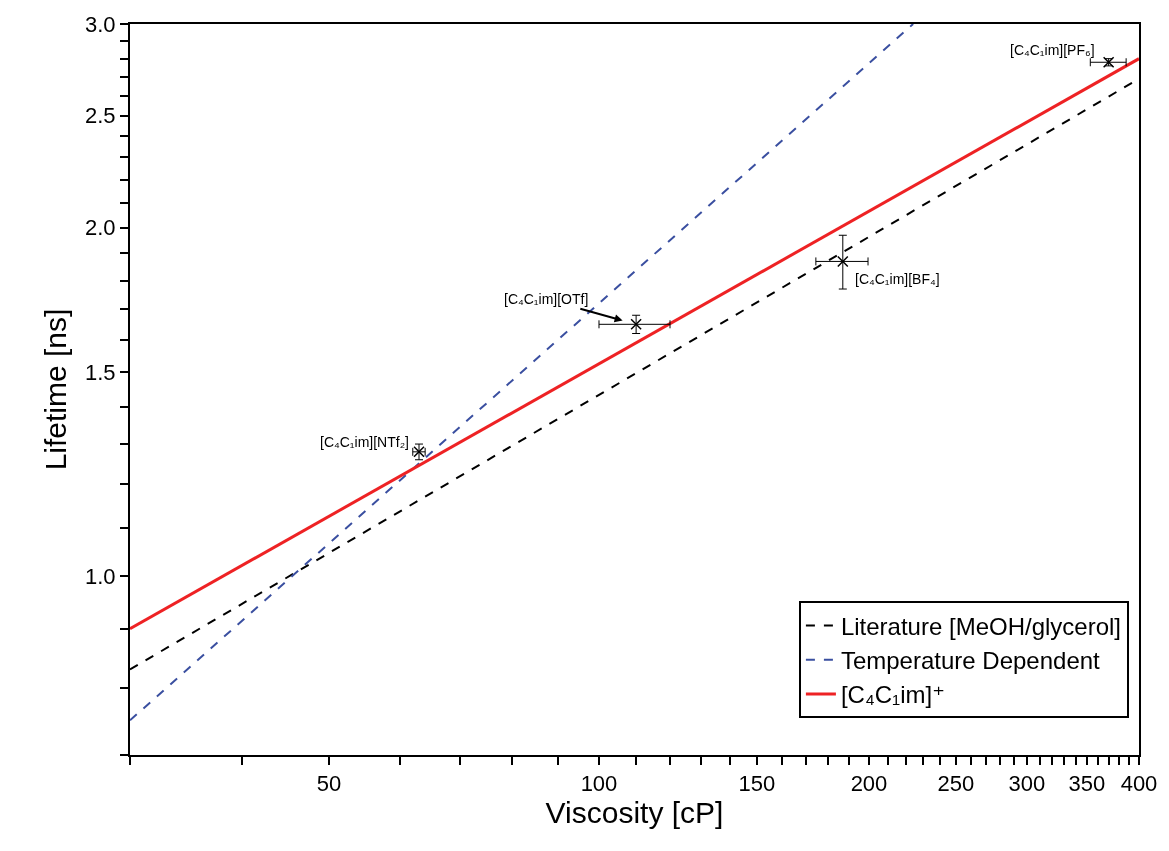 This screenshot has width=1169, height=851. I want to click on x-tick-label: 250, so click(956, 784).